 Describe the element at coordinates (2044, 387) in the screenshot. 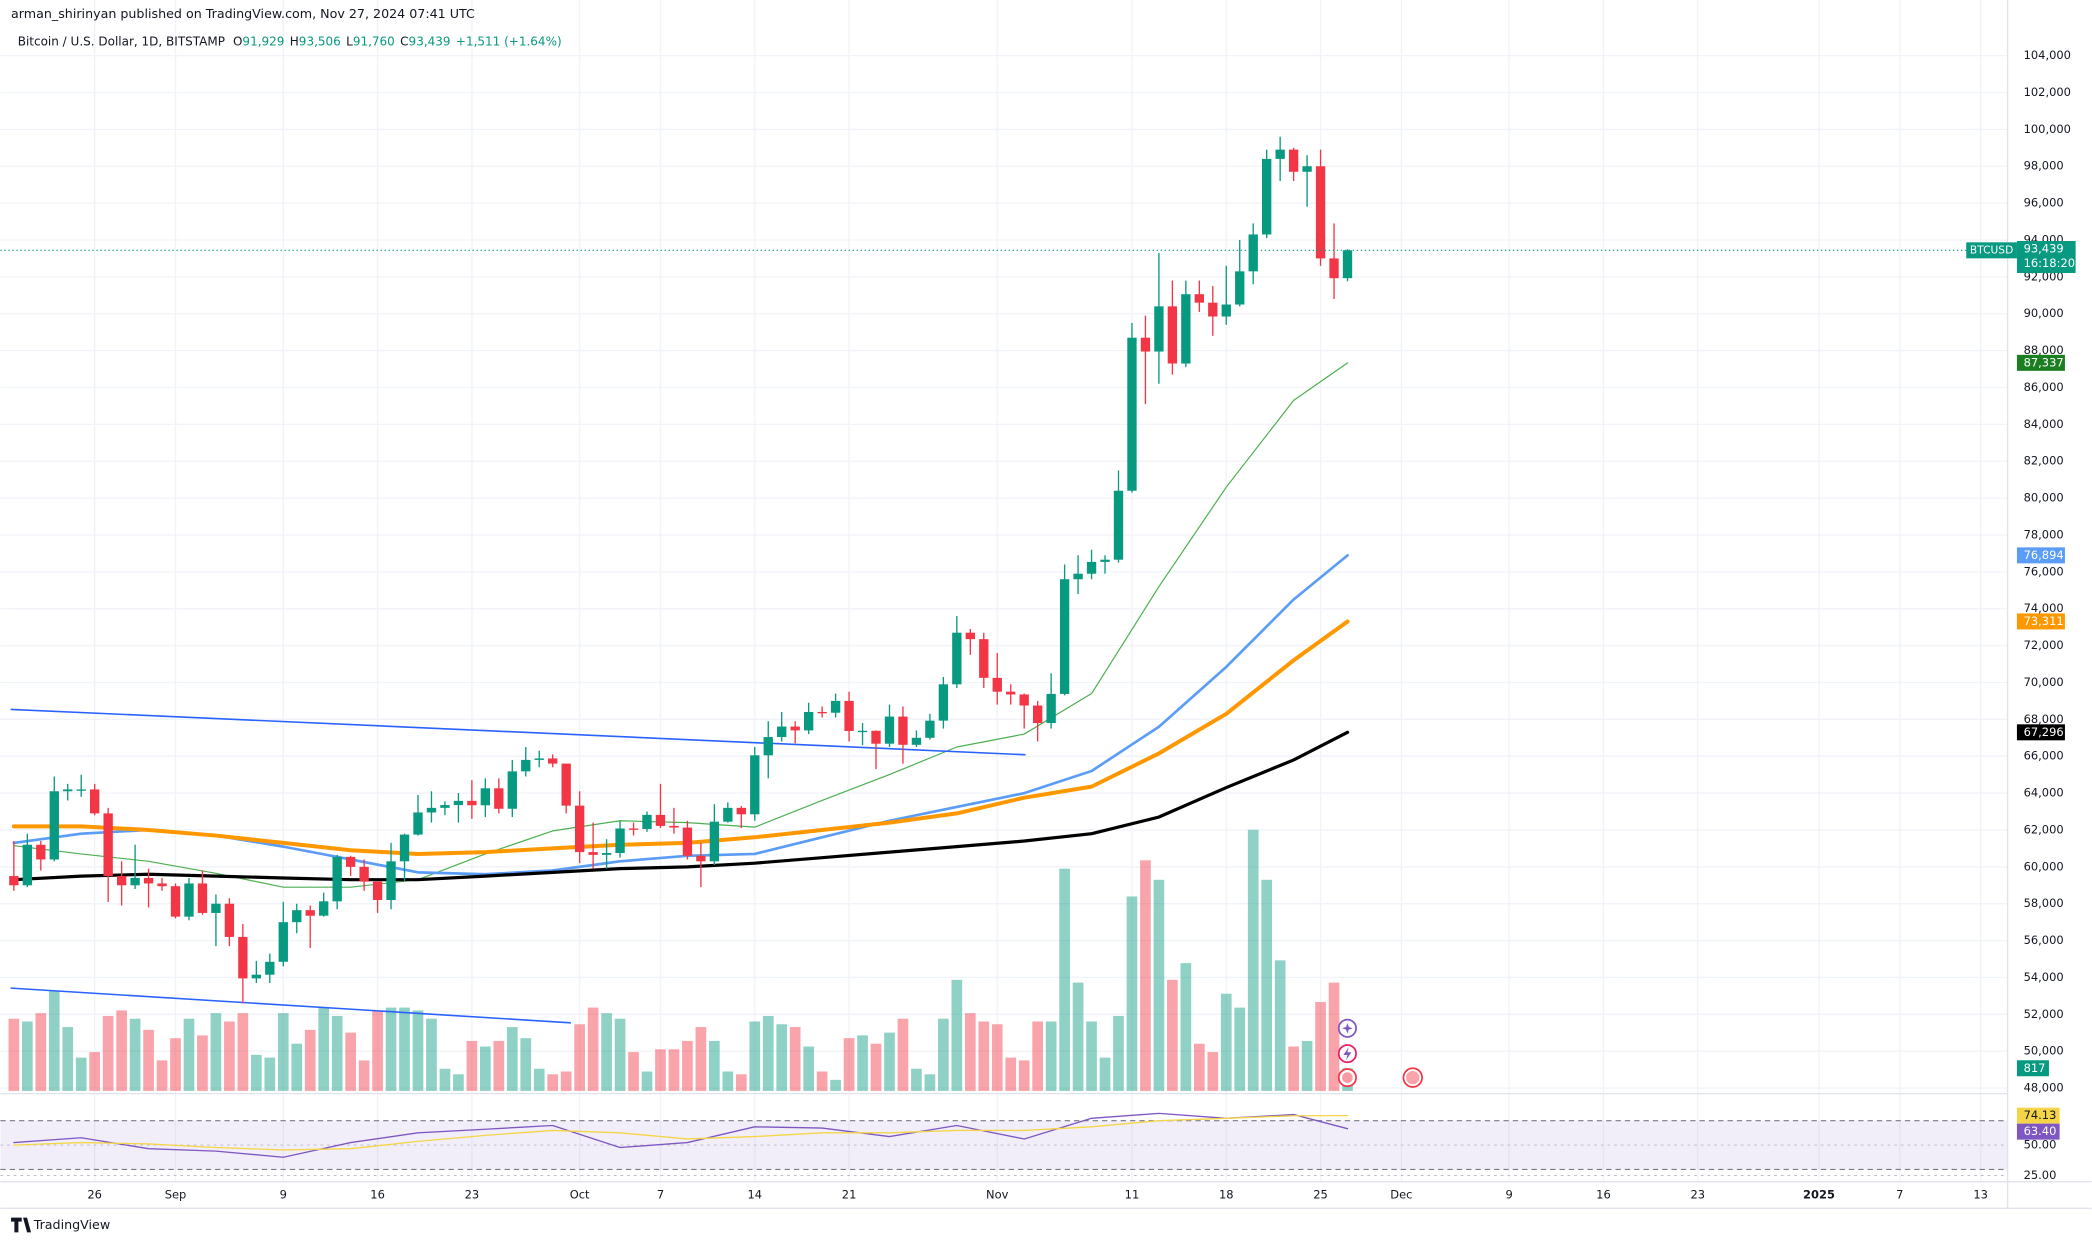

I see `y-tick-label: 86,000` at that location.